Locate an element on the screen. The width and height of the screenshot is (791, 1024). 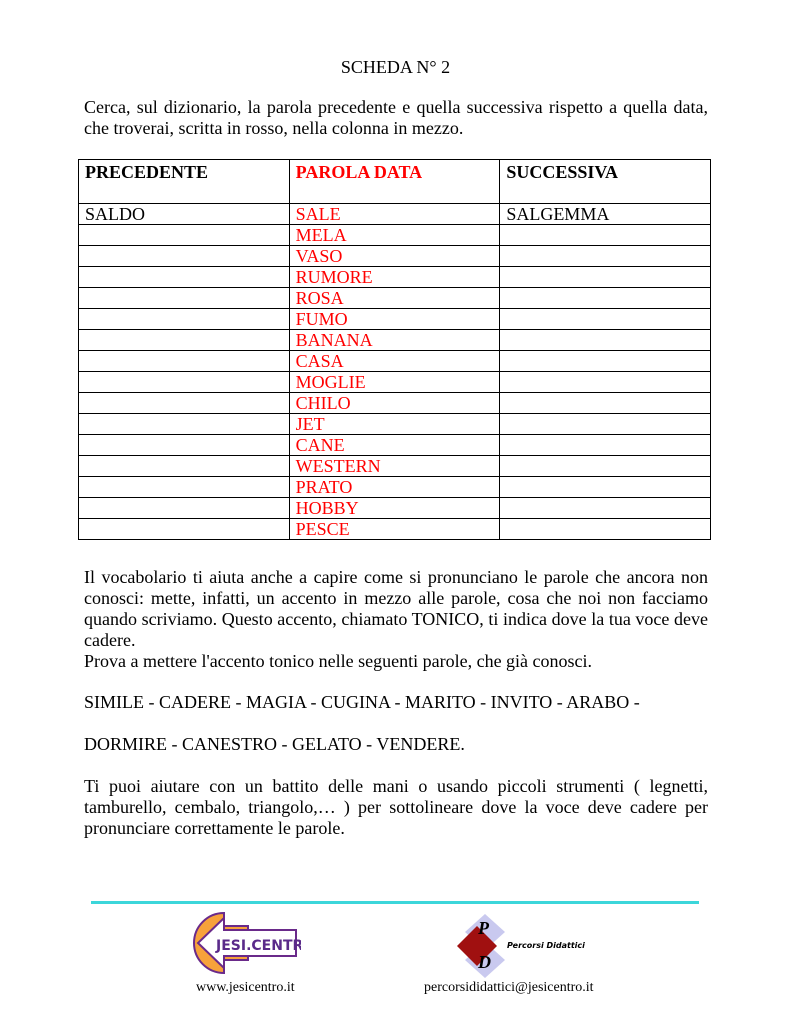
table-row: CANE is located at coordinates (394, 445).